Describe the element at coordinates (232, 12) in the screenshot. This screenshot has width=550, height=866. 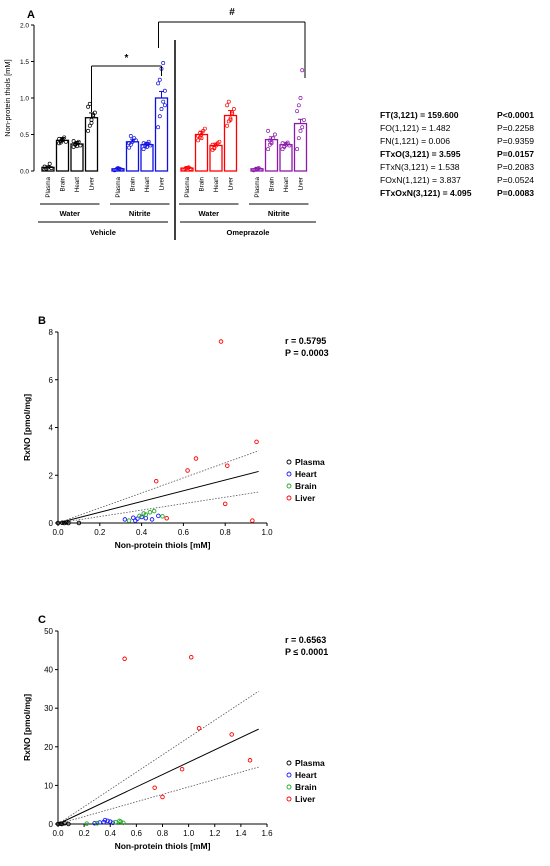
I see `significance-hash: #` at that location.